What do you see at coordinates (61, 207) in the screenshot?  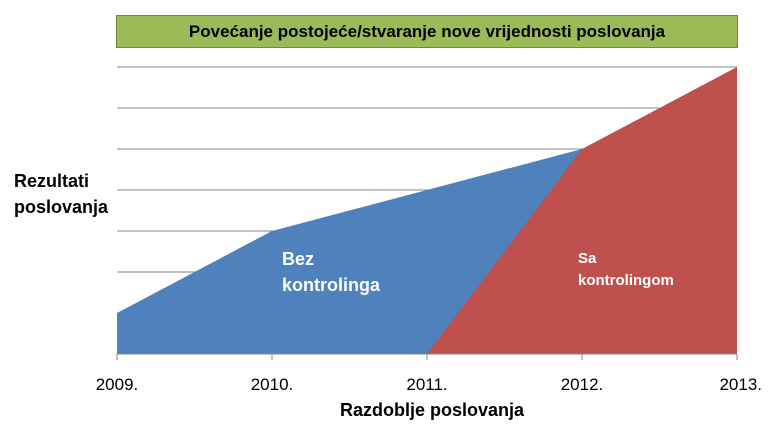 I see `y-axis-label-line2: poslovanja` at bounding box center [61, 207].